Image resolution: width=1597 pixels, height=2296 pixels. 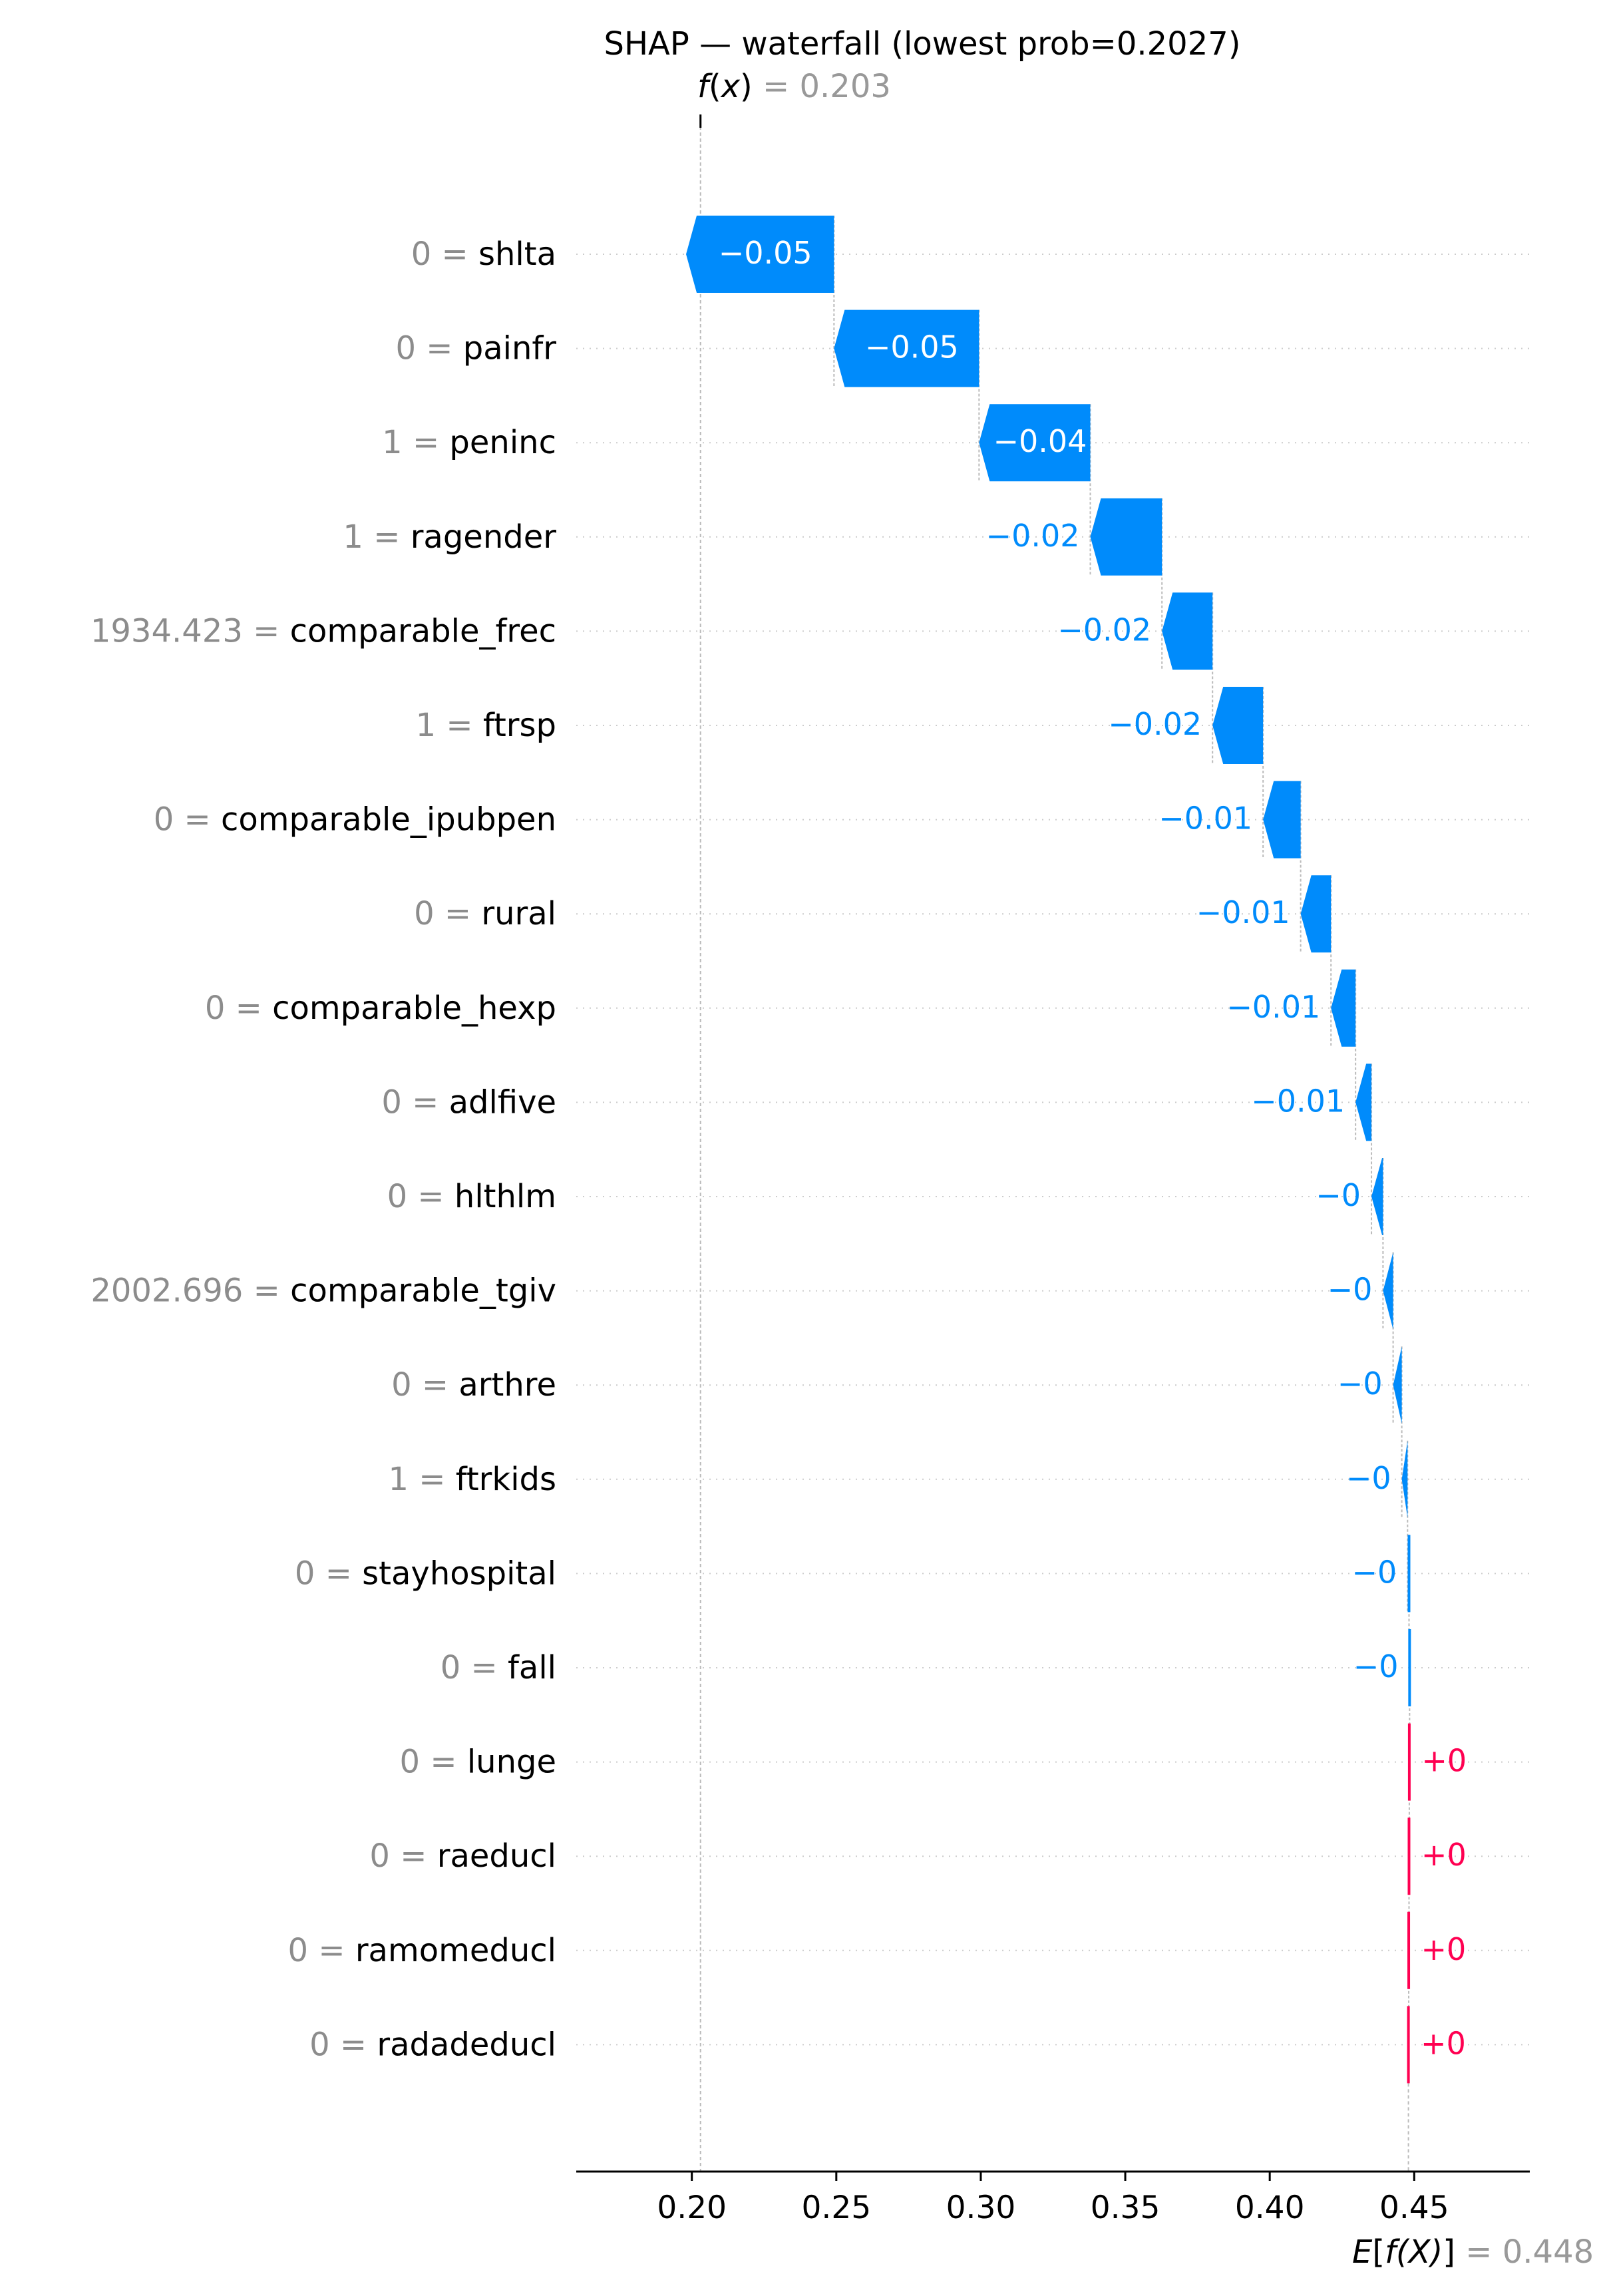 I want to click on bar-label-fall: −0, so click(x=1376, y=1666).